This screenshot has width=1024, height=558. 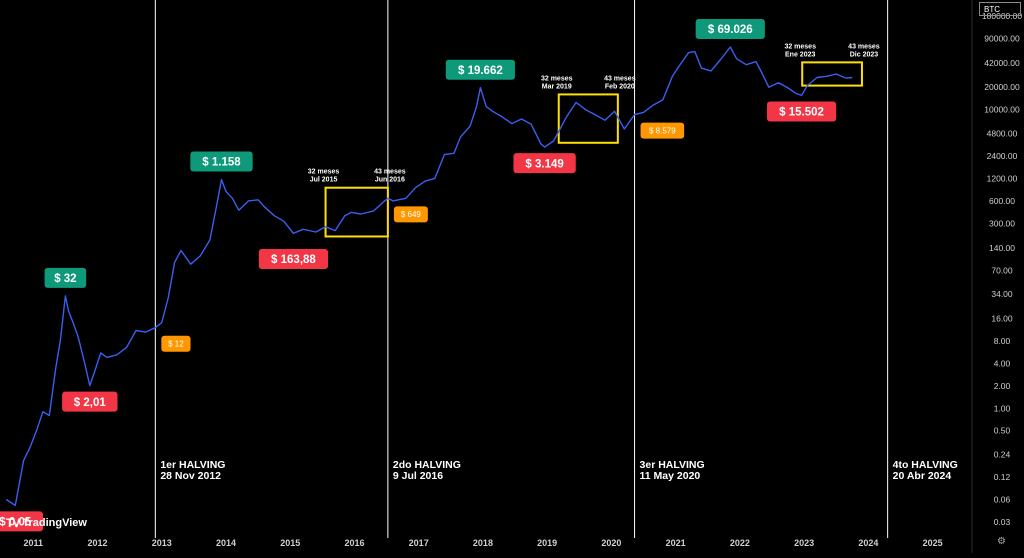 I want to click on low-price-badge: $ 3.149, so click(x=544, y=163).